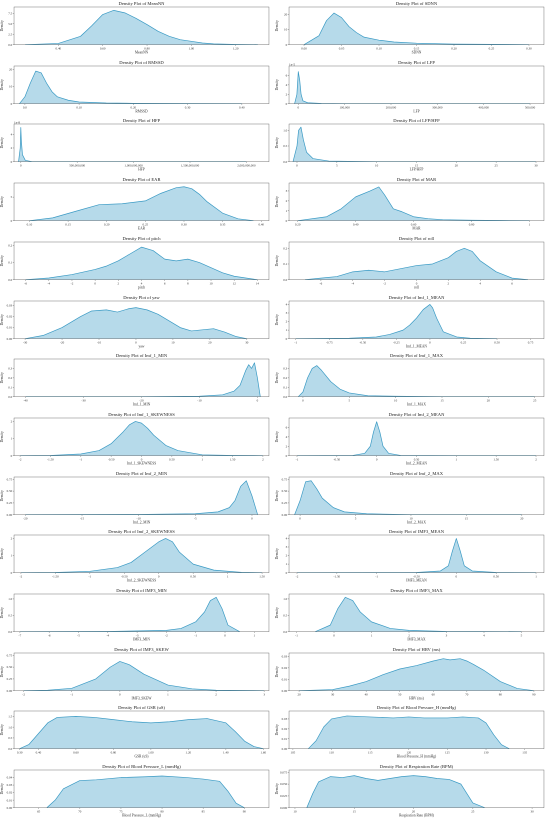 This screenshot has width=550, height=822. I want to click on x-tick-label: 2,000,000,000, so click(246, 166).